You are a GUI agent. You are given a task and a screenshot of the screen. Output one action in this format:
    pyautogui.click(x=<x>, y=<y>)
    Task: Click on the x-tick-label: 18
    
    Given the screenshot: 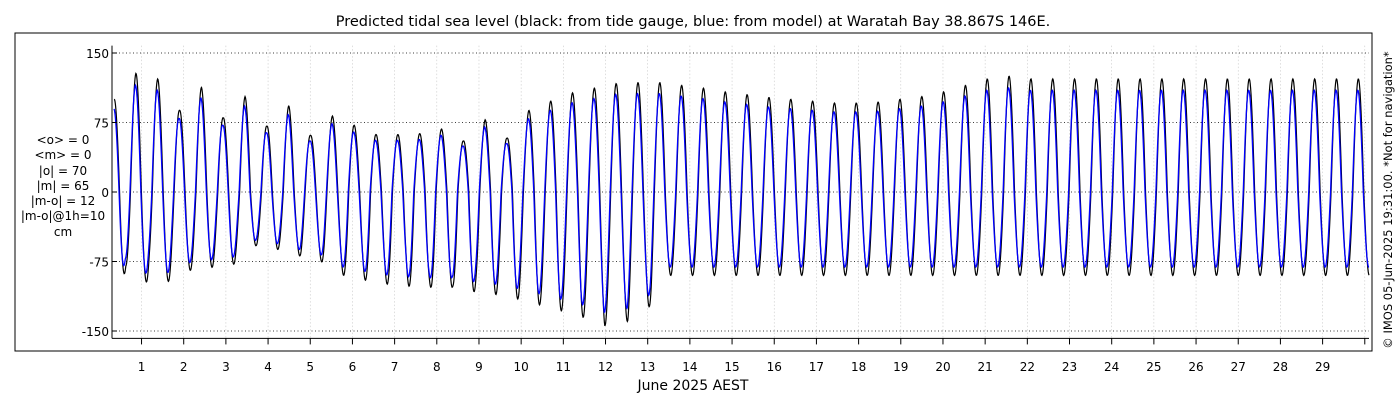 What is the action you would take?
    pyautogui.click(x=858, y=367)
    